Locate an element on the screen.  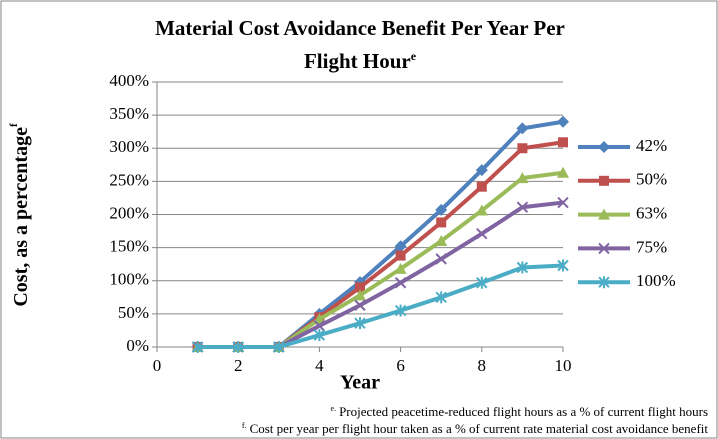
y-tick-label: 250% is located at coordinates (129, 179).